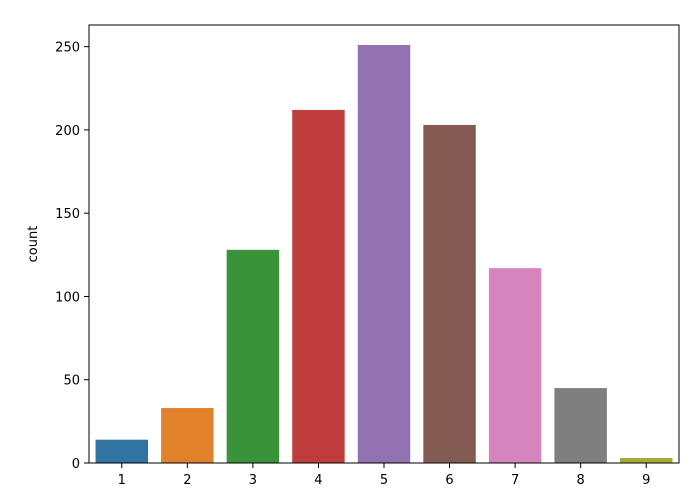 The image size is (692, 495). Describe the element at coordinates (67, 48) in the screenshot. I see `y-tick-label: 250` at that location.